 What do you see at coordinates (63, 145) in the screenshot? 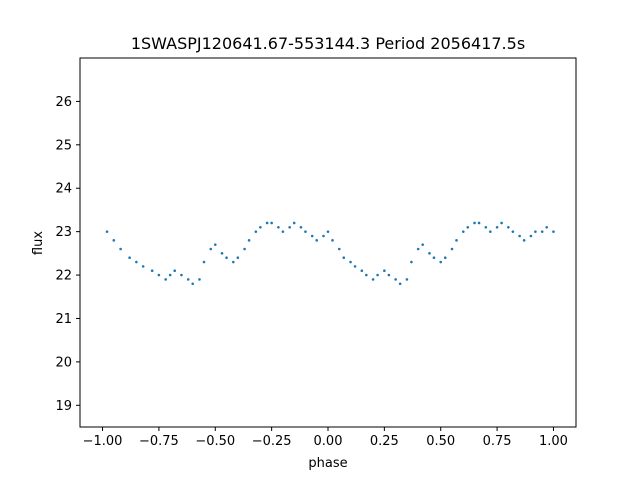
I see `y-tick-label: 25` at bounding box center [63, 145].